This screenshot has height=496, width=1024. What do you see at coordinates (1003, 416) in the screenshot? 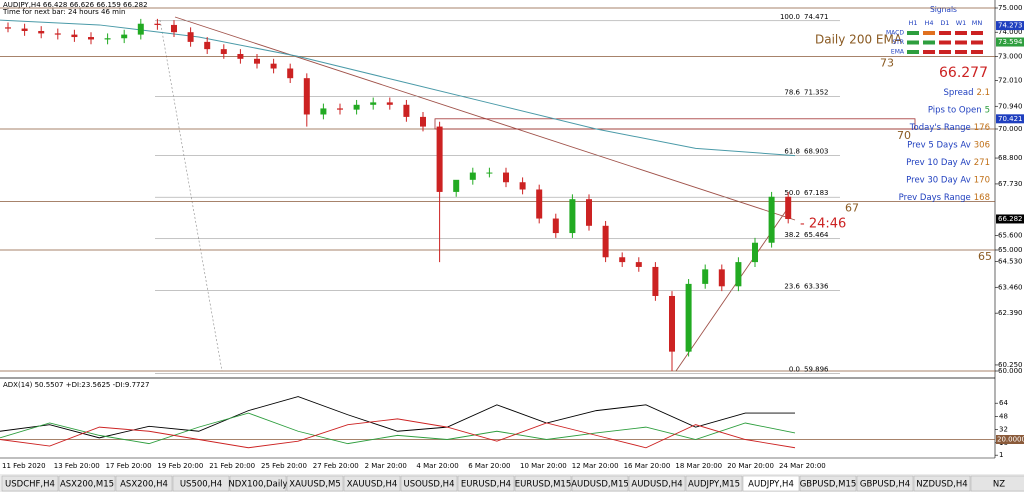
I see `adx-tick-label: 48` at bounding box center [1003, 416].